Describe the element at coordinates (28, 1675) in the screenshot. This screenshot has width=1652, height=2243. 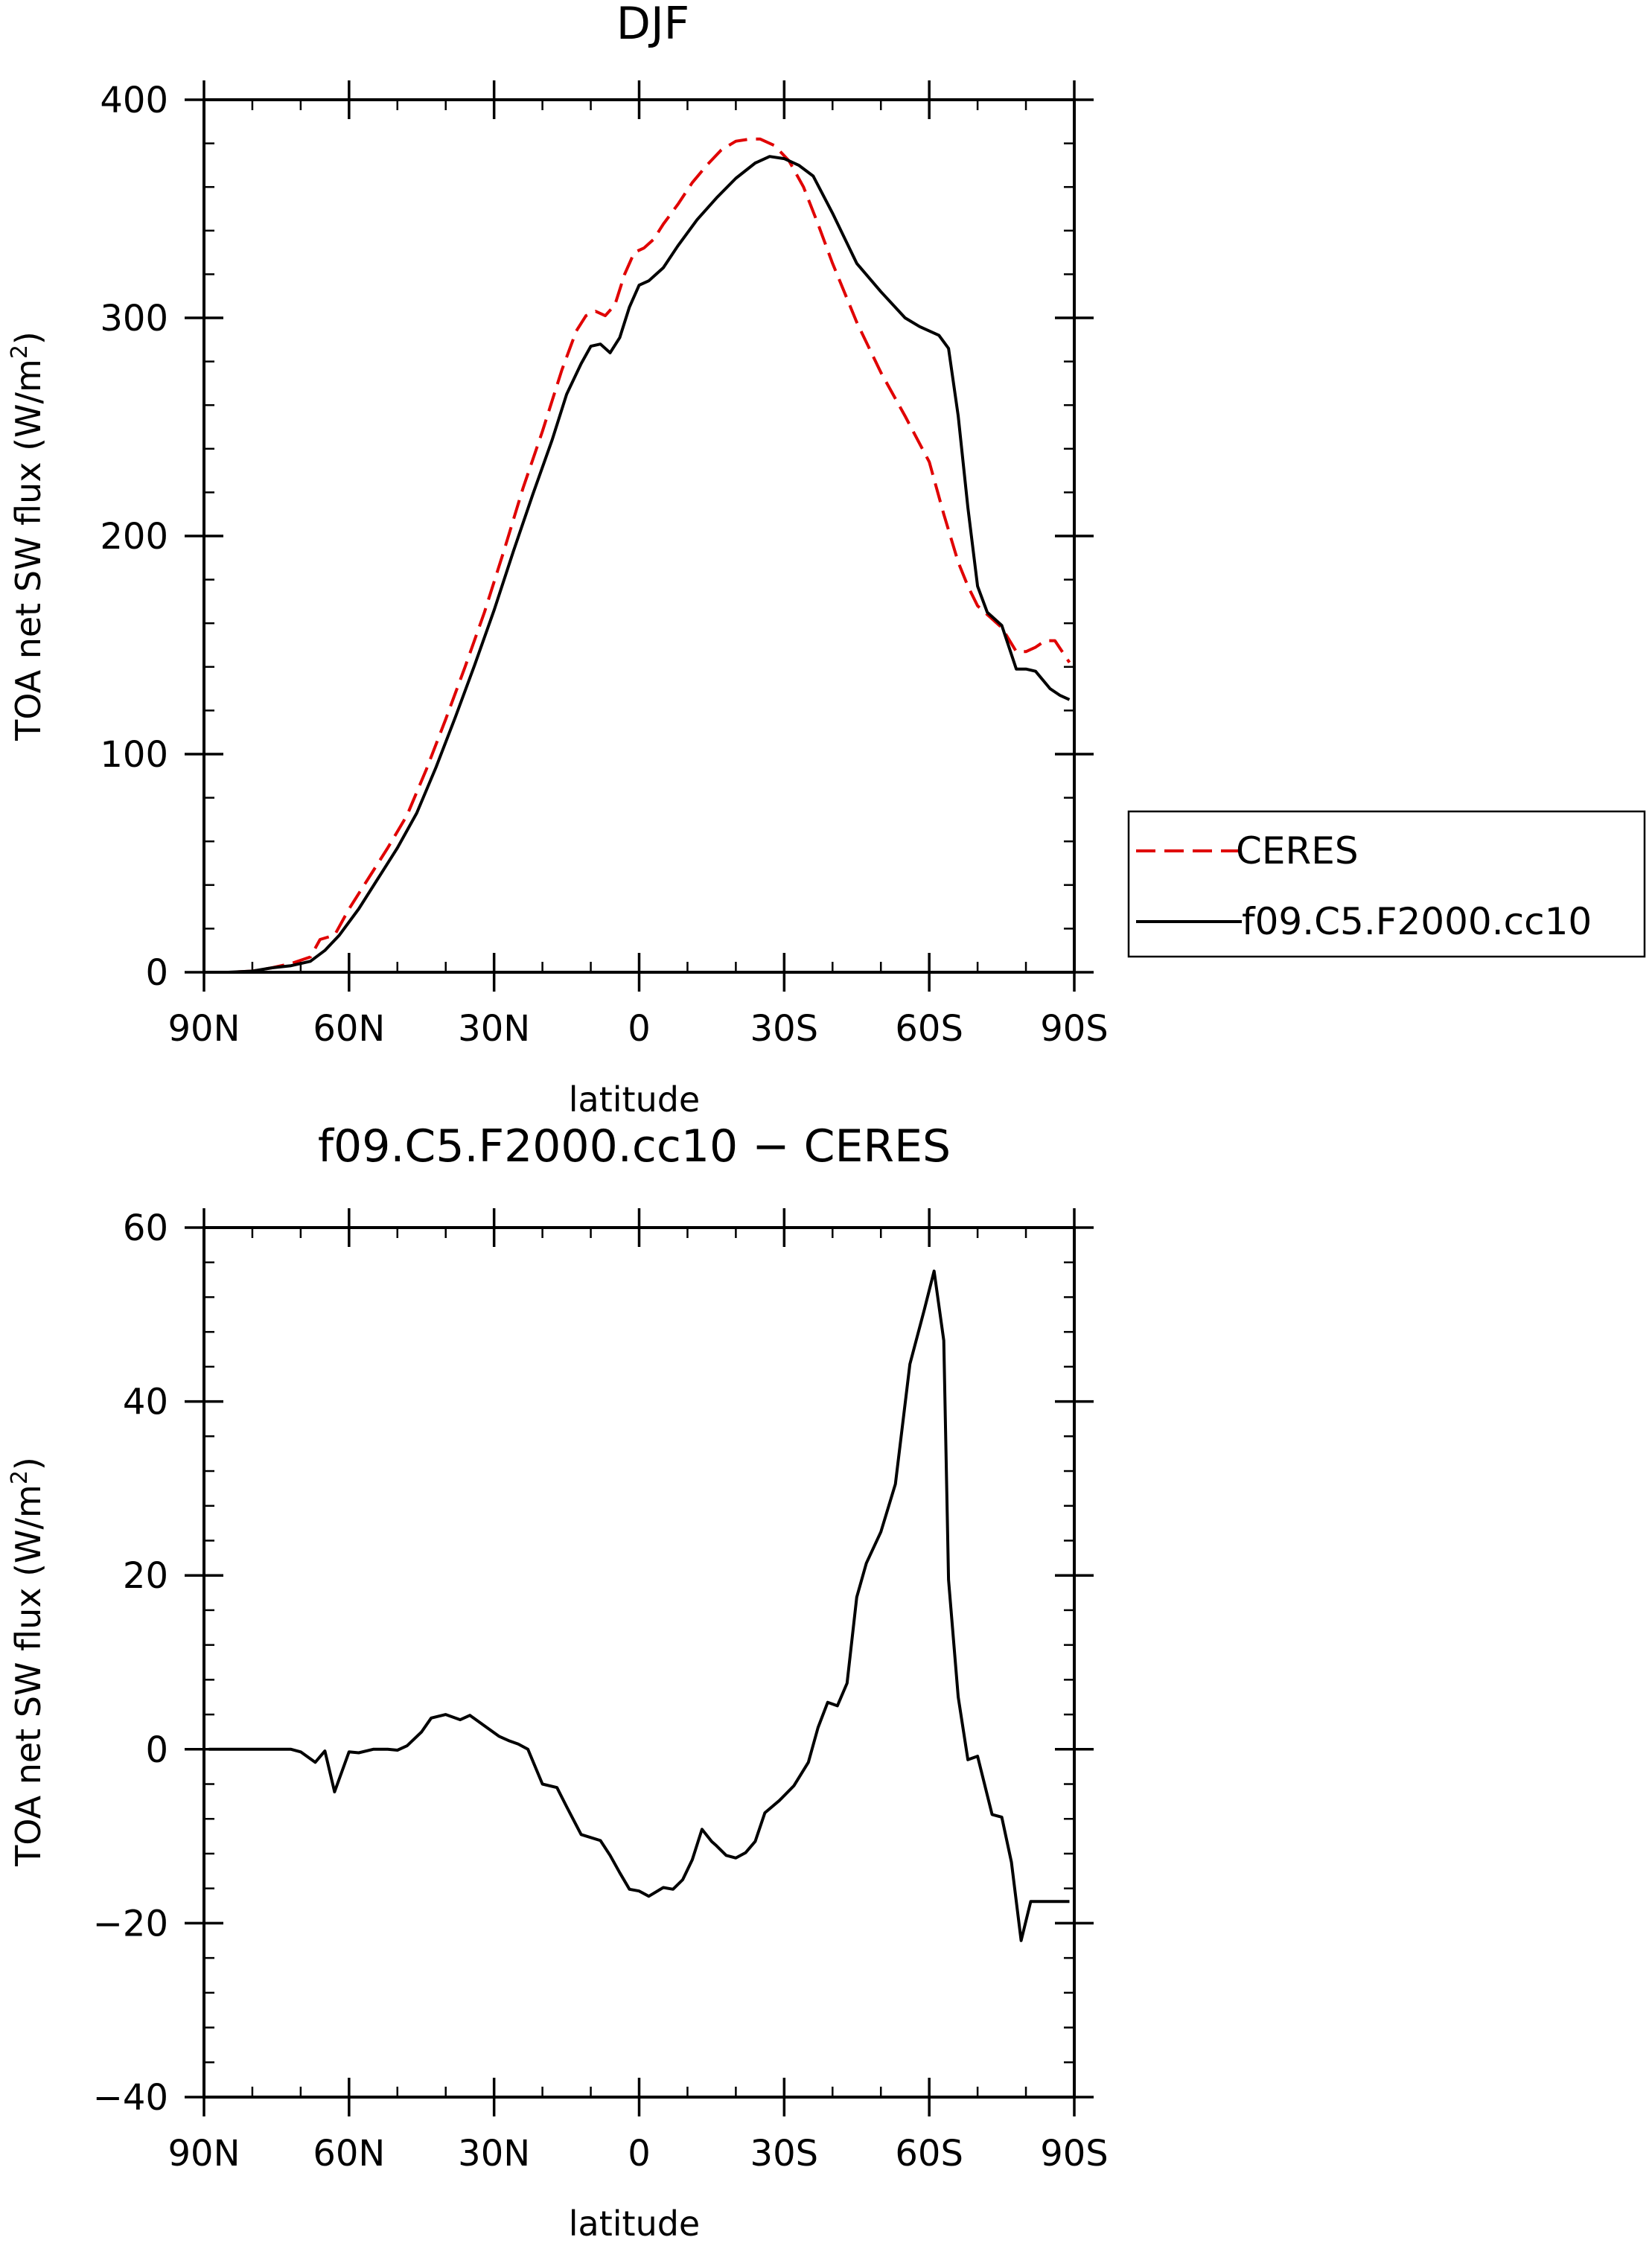
I see `bottom-chart-y-axis-label-main: TOA net SW flux (W/m` at that location.